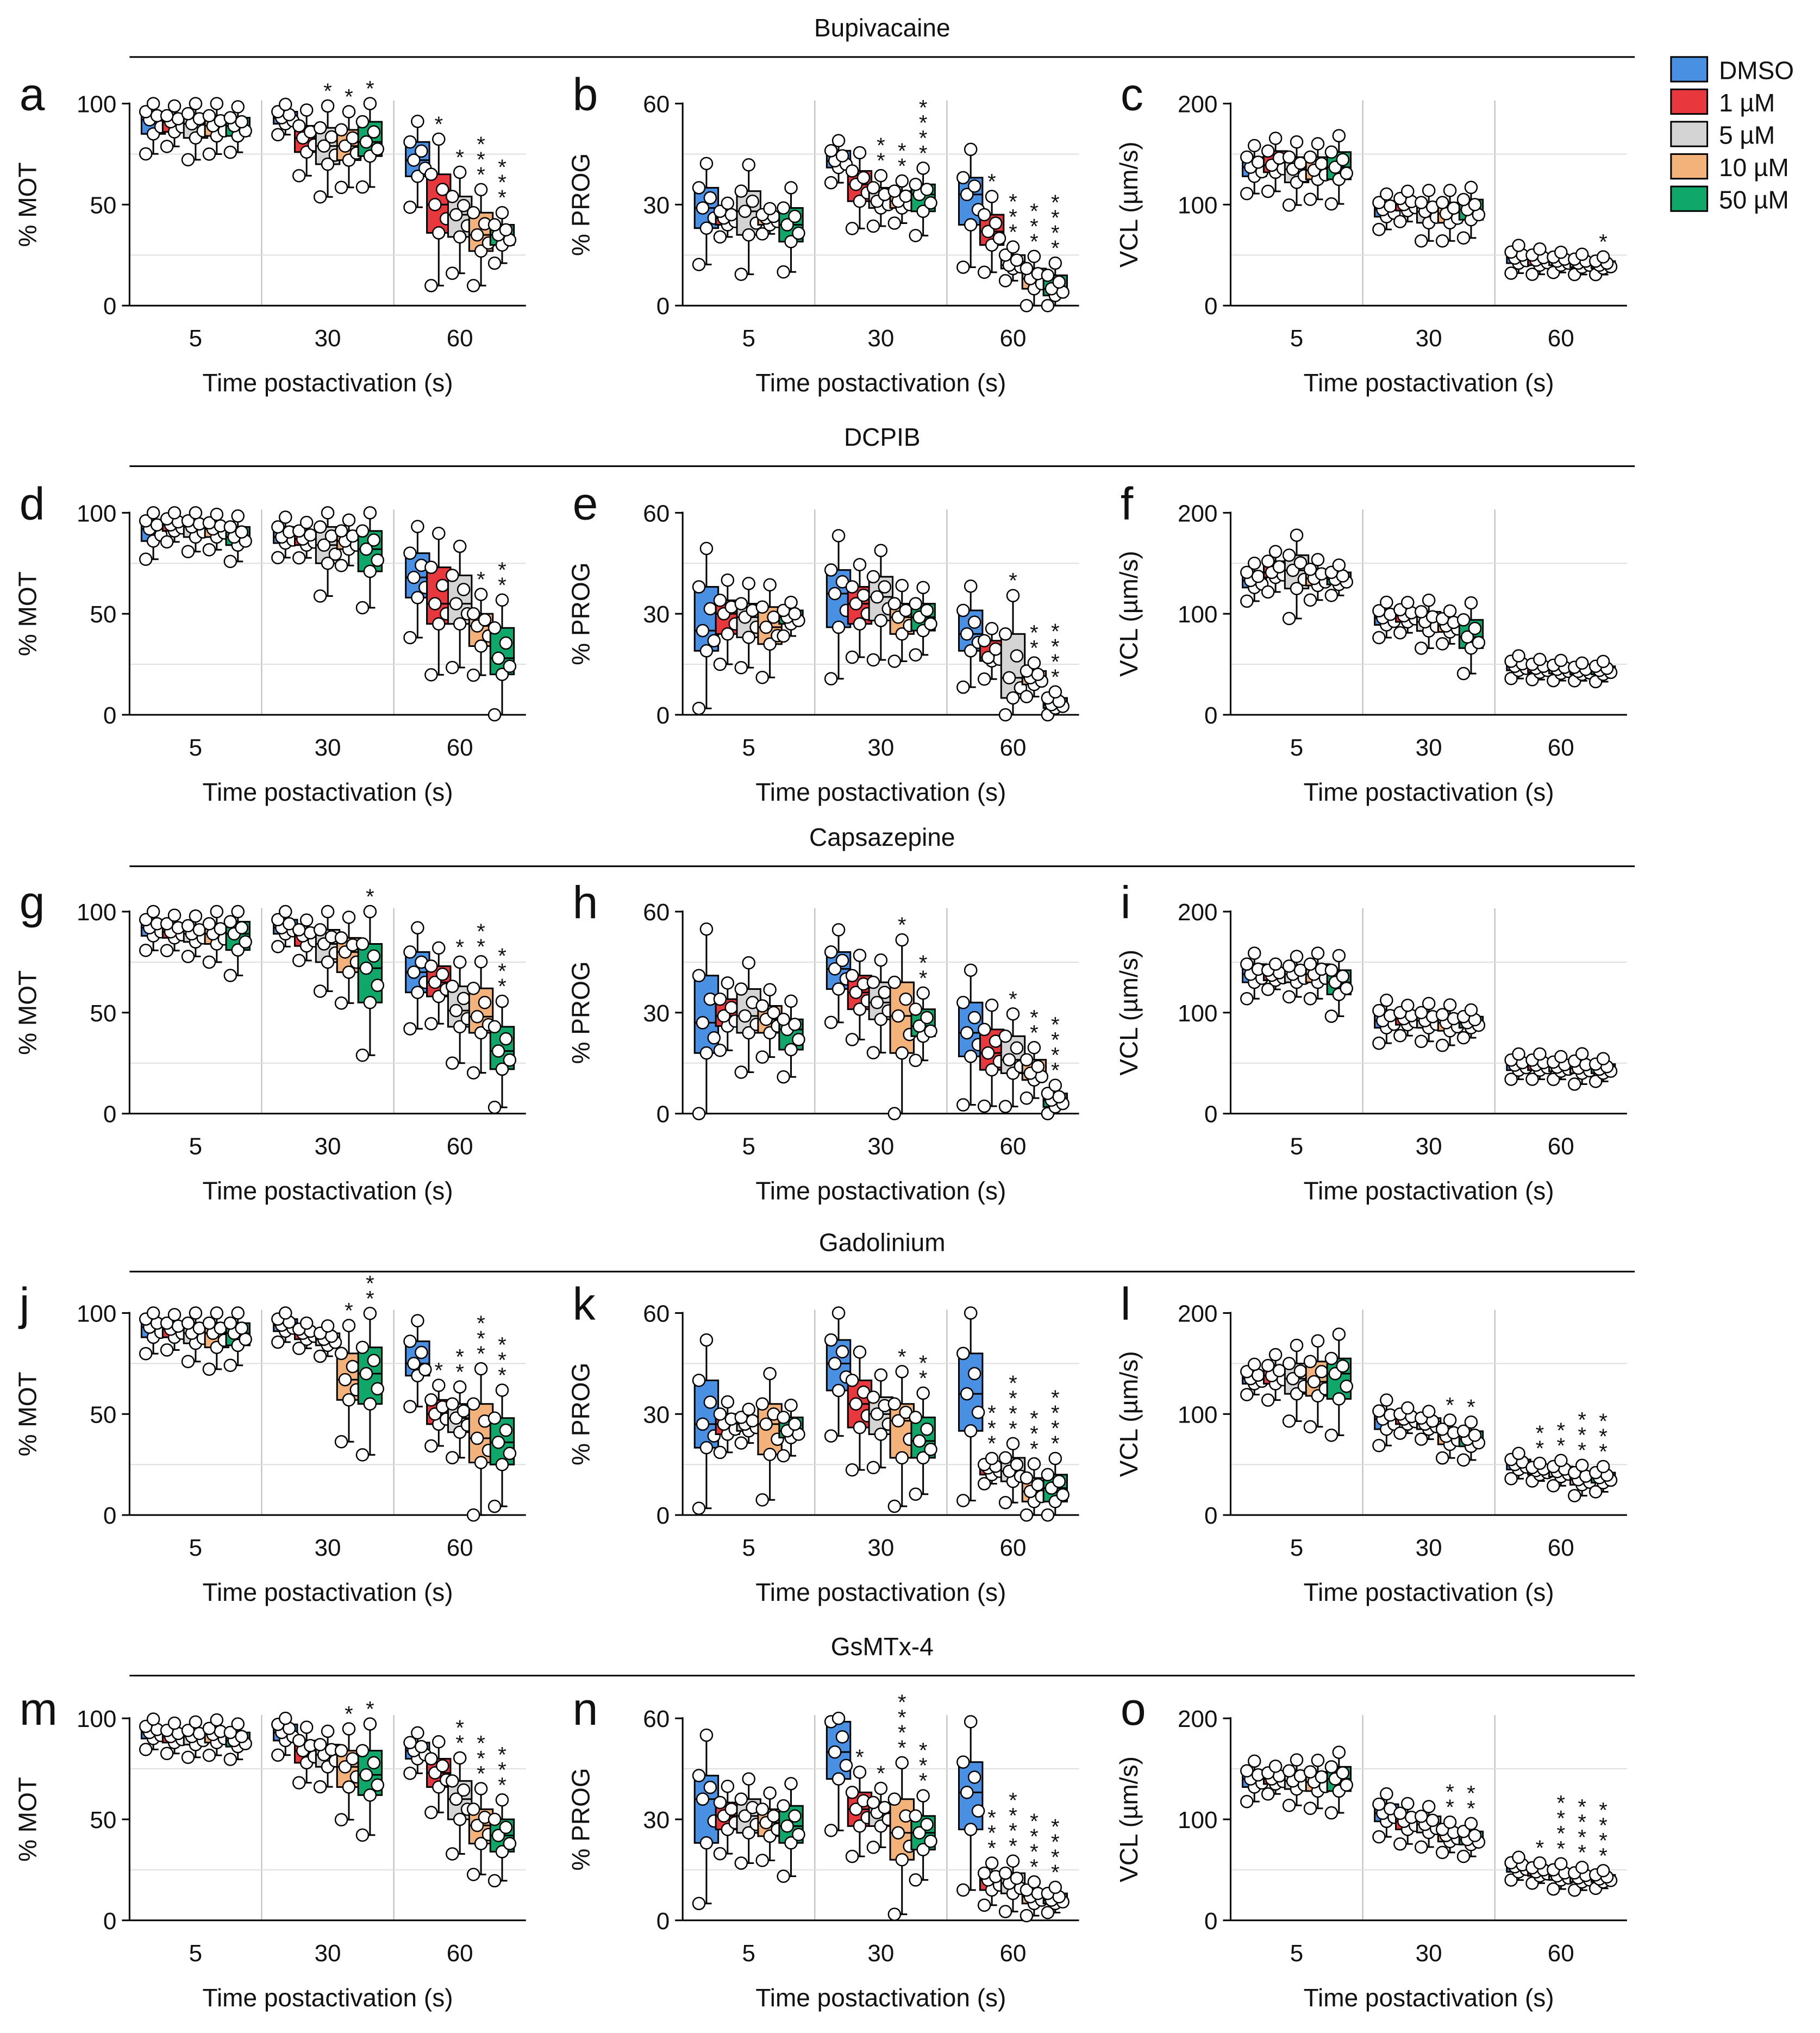 This screenshot has height=2033, width=1820. Describe the element at coordinates (1756, 70) in the screenshot. I see `legend-label: DMSO` at that location.